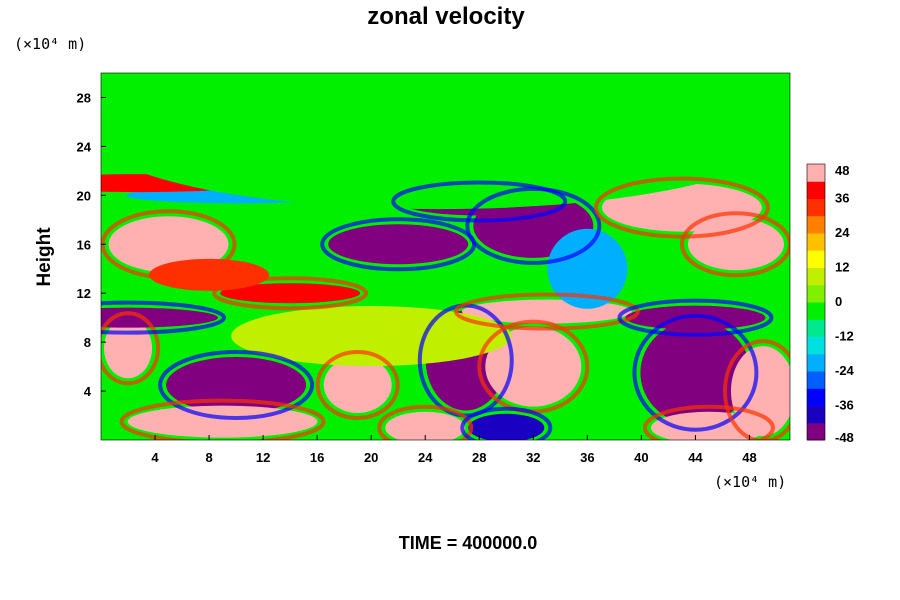 Image resolution: width=900 pixels, height=600 pixels. What do you see at coordinates (844, 336) in the screenshot?
I see `colorbar-tick-label: -12` at bounding box center [844, 336].